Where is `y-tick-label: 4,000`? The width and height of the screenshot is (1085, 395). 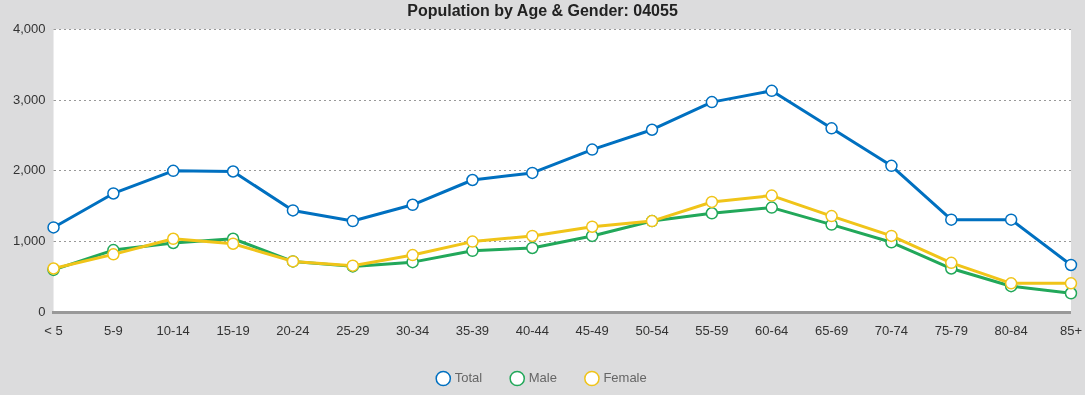
y-tick-label: 4,000 is located at coordinates (29, 28).